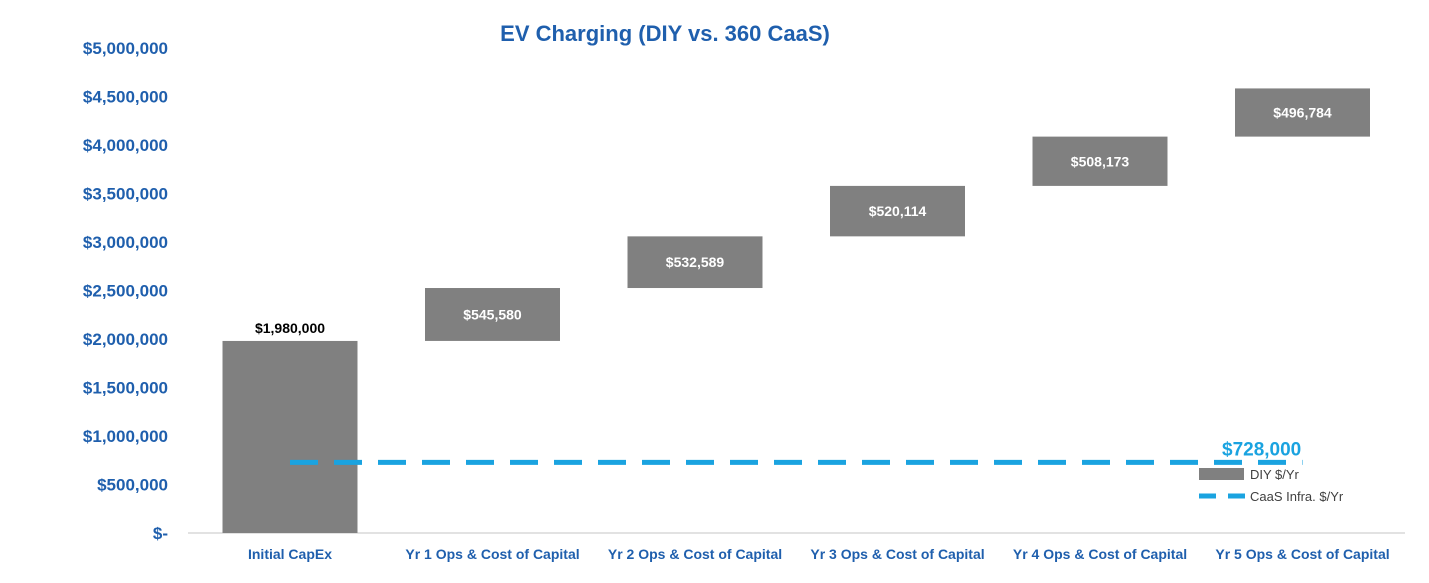 This screenshot has height=583, width=1429. I want to click on bar-data-label: $1,980,000, so click(290, 328).